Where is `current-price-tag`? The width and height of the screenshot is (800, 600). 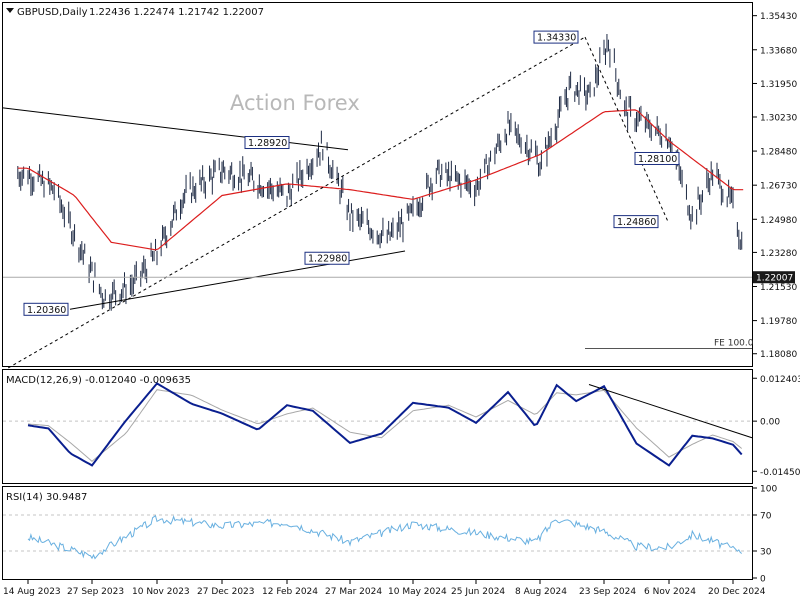
current-price-tag is located at coordinates (774, 277).